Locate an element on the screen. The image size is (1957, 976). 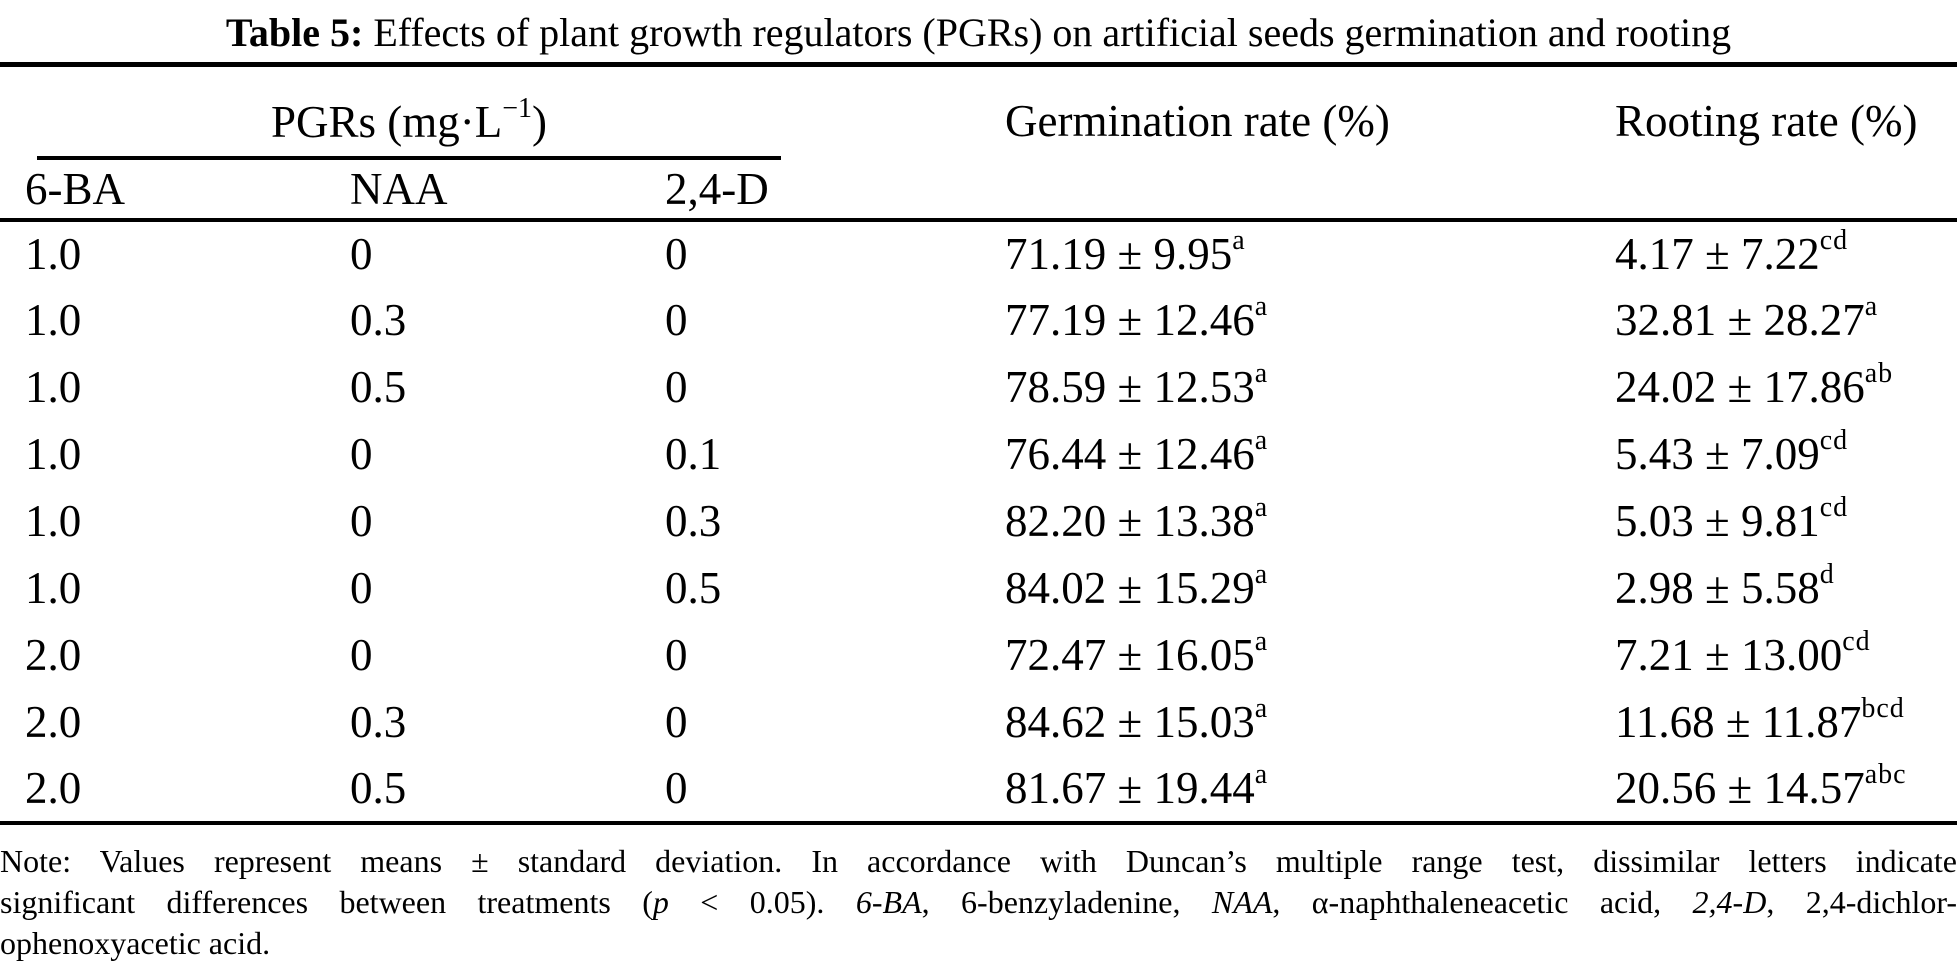
d24-cell: 0.1 is located at coordinates (693, 454).